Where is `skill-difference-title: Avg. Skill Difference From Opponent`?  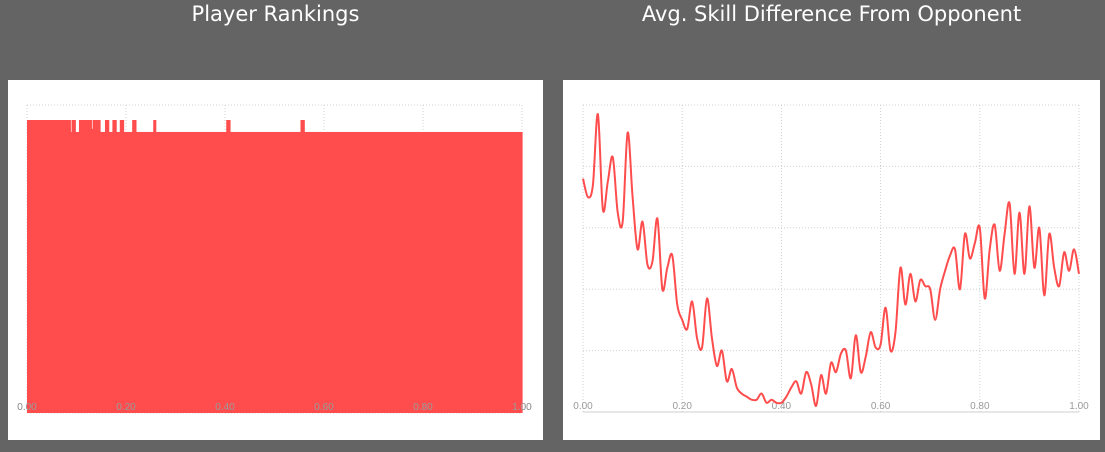 skill-difference-title: Avg. Skill Difference From Opponent is located at coordinates (831, 14).